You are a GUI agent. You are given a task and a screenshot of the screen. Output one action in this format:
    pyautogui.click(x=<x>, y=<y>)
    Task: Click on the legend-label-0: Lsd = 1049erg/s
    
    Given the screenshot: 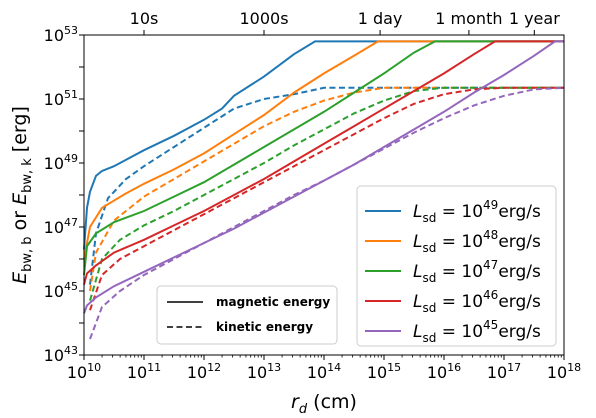 What is the action you would take?
    pyautogui.click(x=477, y=211)
    